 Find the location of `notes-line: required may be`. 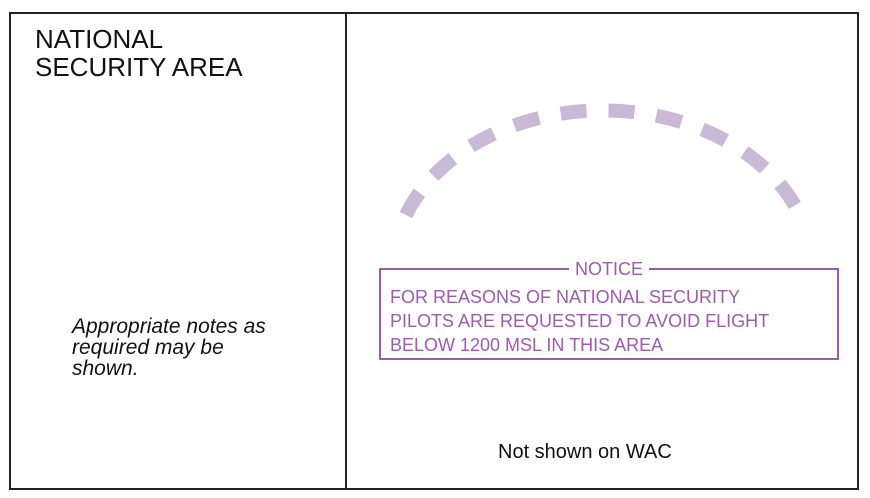

notes-line: required may be is located at coordinates (148, 347).